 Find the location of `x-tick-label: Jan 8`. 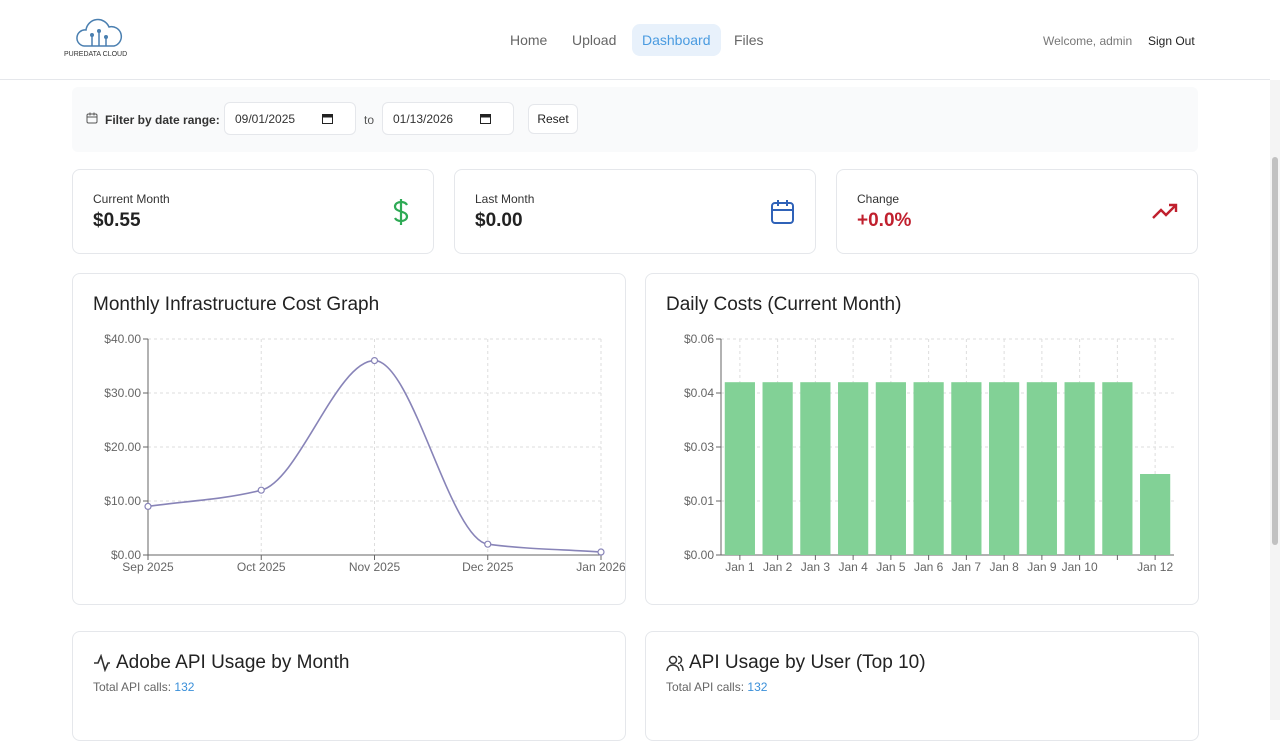

x-tick-label: Jan 8 is located at coordinates (1004, 567).